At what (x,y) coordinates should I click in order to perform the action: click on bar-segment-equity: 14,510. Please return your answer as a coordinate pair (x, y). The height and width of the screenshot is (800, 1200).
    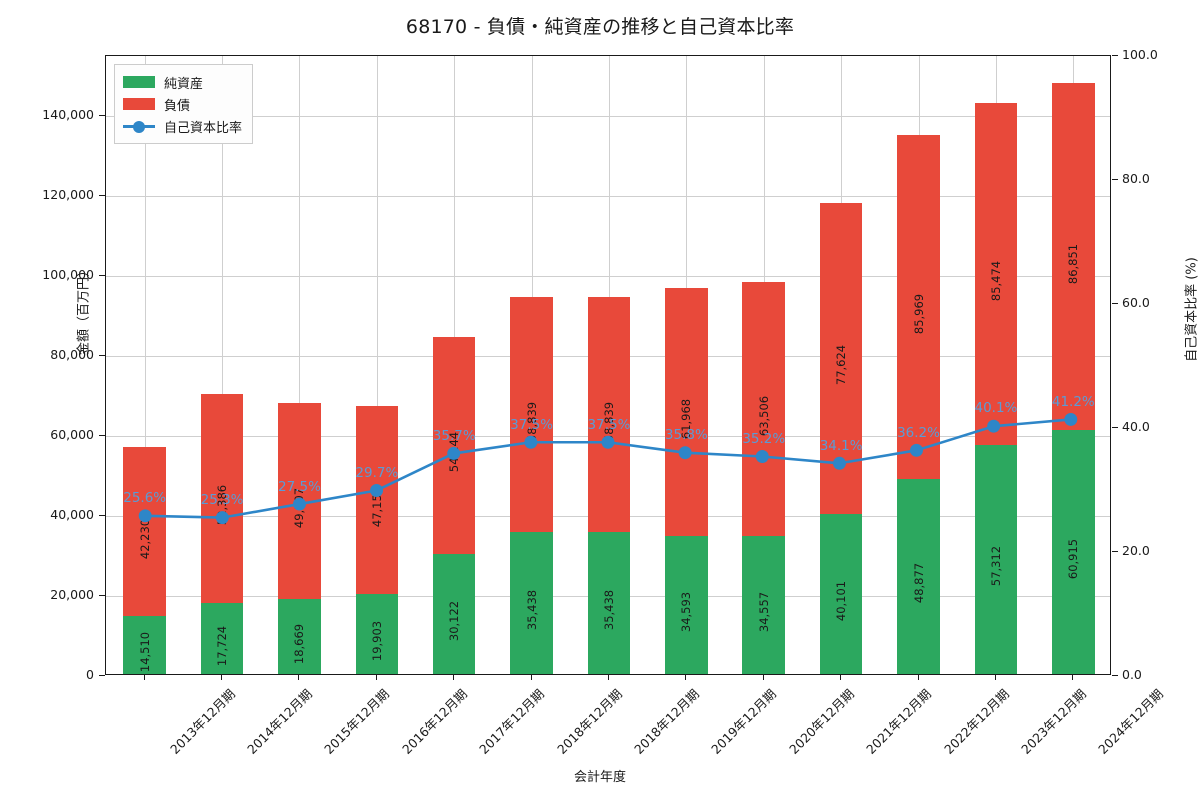
    Looking at the image, I should click on (144, 644).